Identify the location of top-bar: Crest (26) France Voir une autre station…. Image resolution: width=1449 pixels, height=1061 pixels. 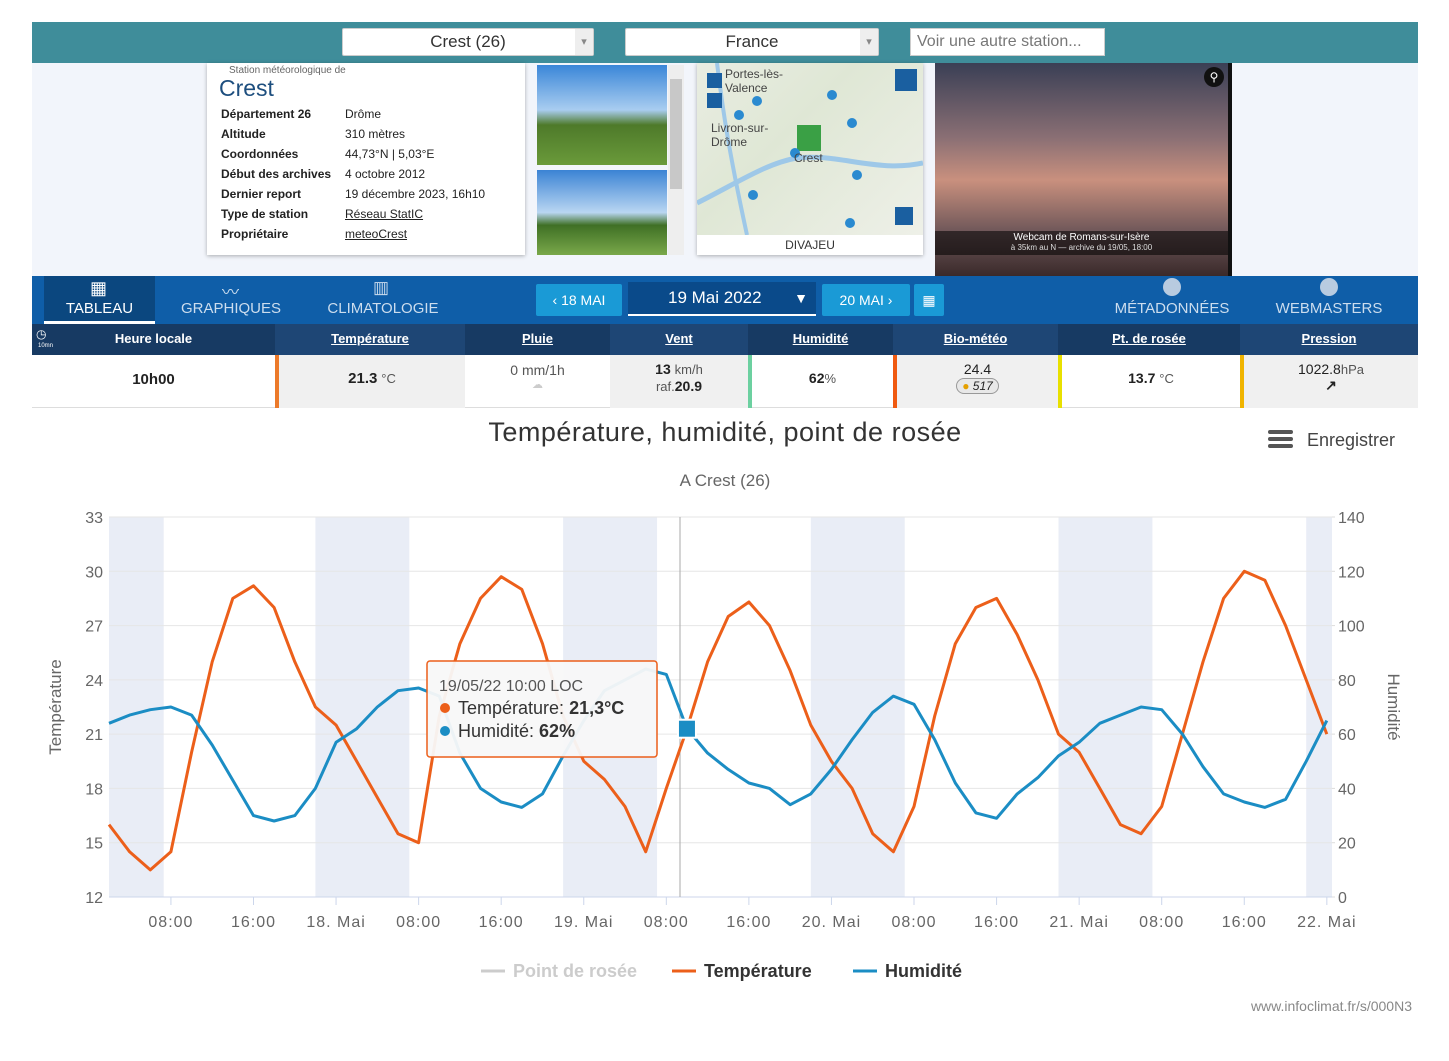
(725, 42).